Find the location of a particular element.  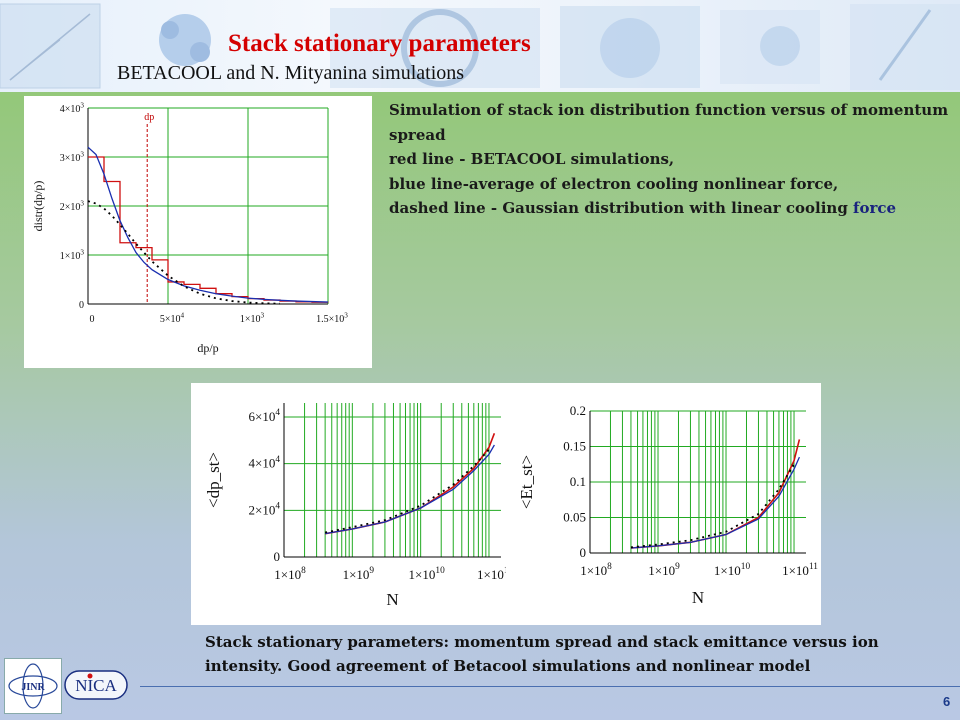

banner-decoration is located at coordinates (480, 46).